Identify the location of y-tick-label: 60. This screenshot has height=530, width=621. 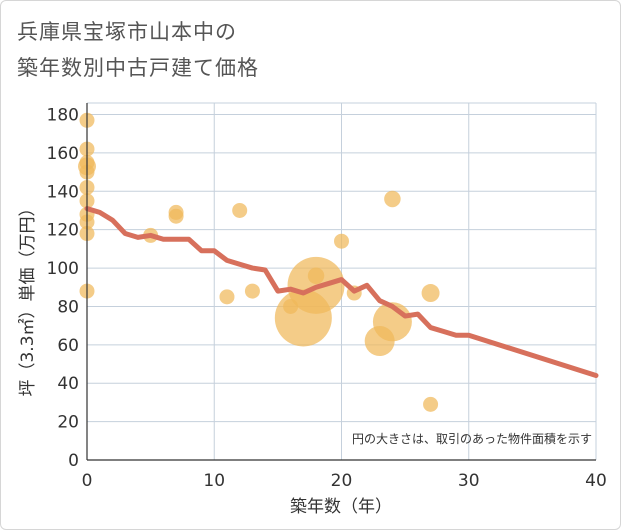
(68, 346).